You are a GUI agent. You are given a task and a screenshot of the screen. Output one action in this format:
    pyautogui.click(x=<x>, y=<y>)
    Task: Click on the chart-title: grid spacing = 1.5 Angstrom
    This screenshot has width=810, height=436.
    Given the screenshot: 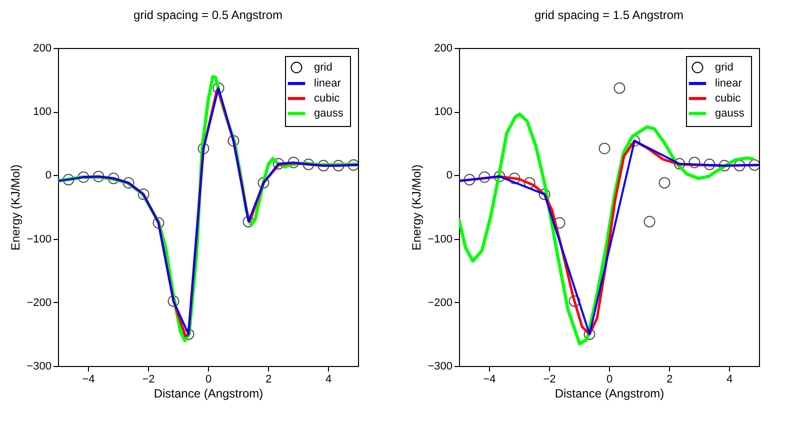 What is the action you would take?
    pyautogui.click(x=609, y=15)
    